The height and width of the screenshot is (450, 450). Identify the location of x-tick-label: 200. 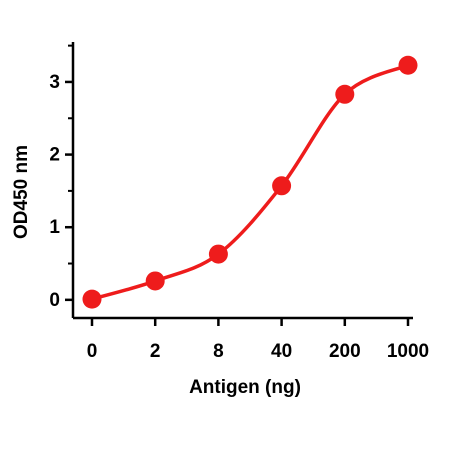
(345, 351).